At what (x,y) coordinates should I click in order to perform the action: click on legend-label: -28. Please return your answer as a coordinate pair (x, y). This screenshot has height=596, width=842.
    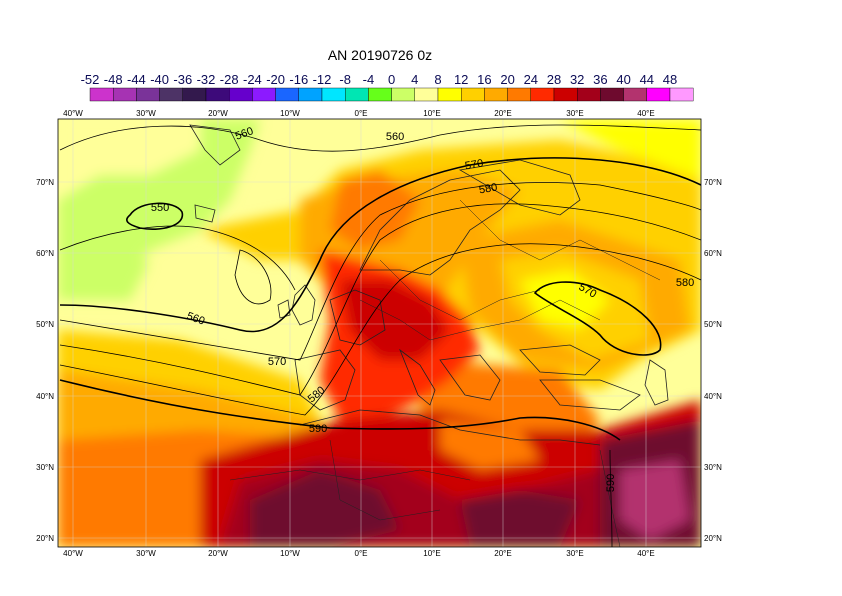
    Looking at the image, I should click on (229, 79).